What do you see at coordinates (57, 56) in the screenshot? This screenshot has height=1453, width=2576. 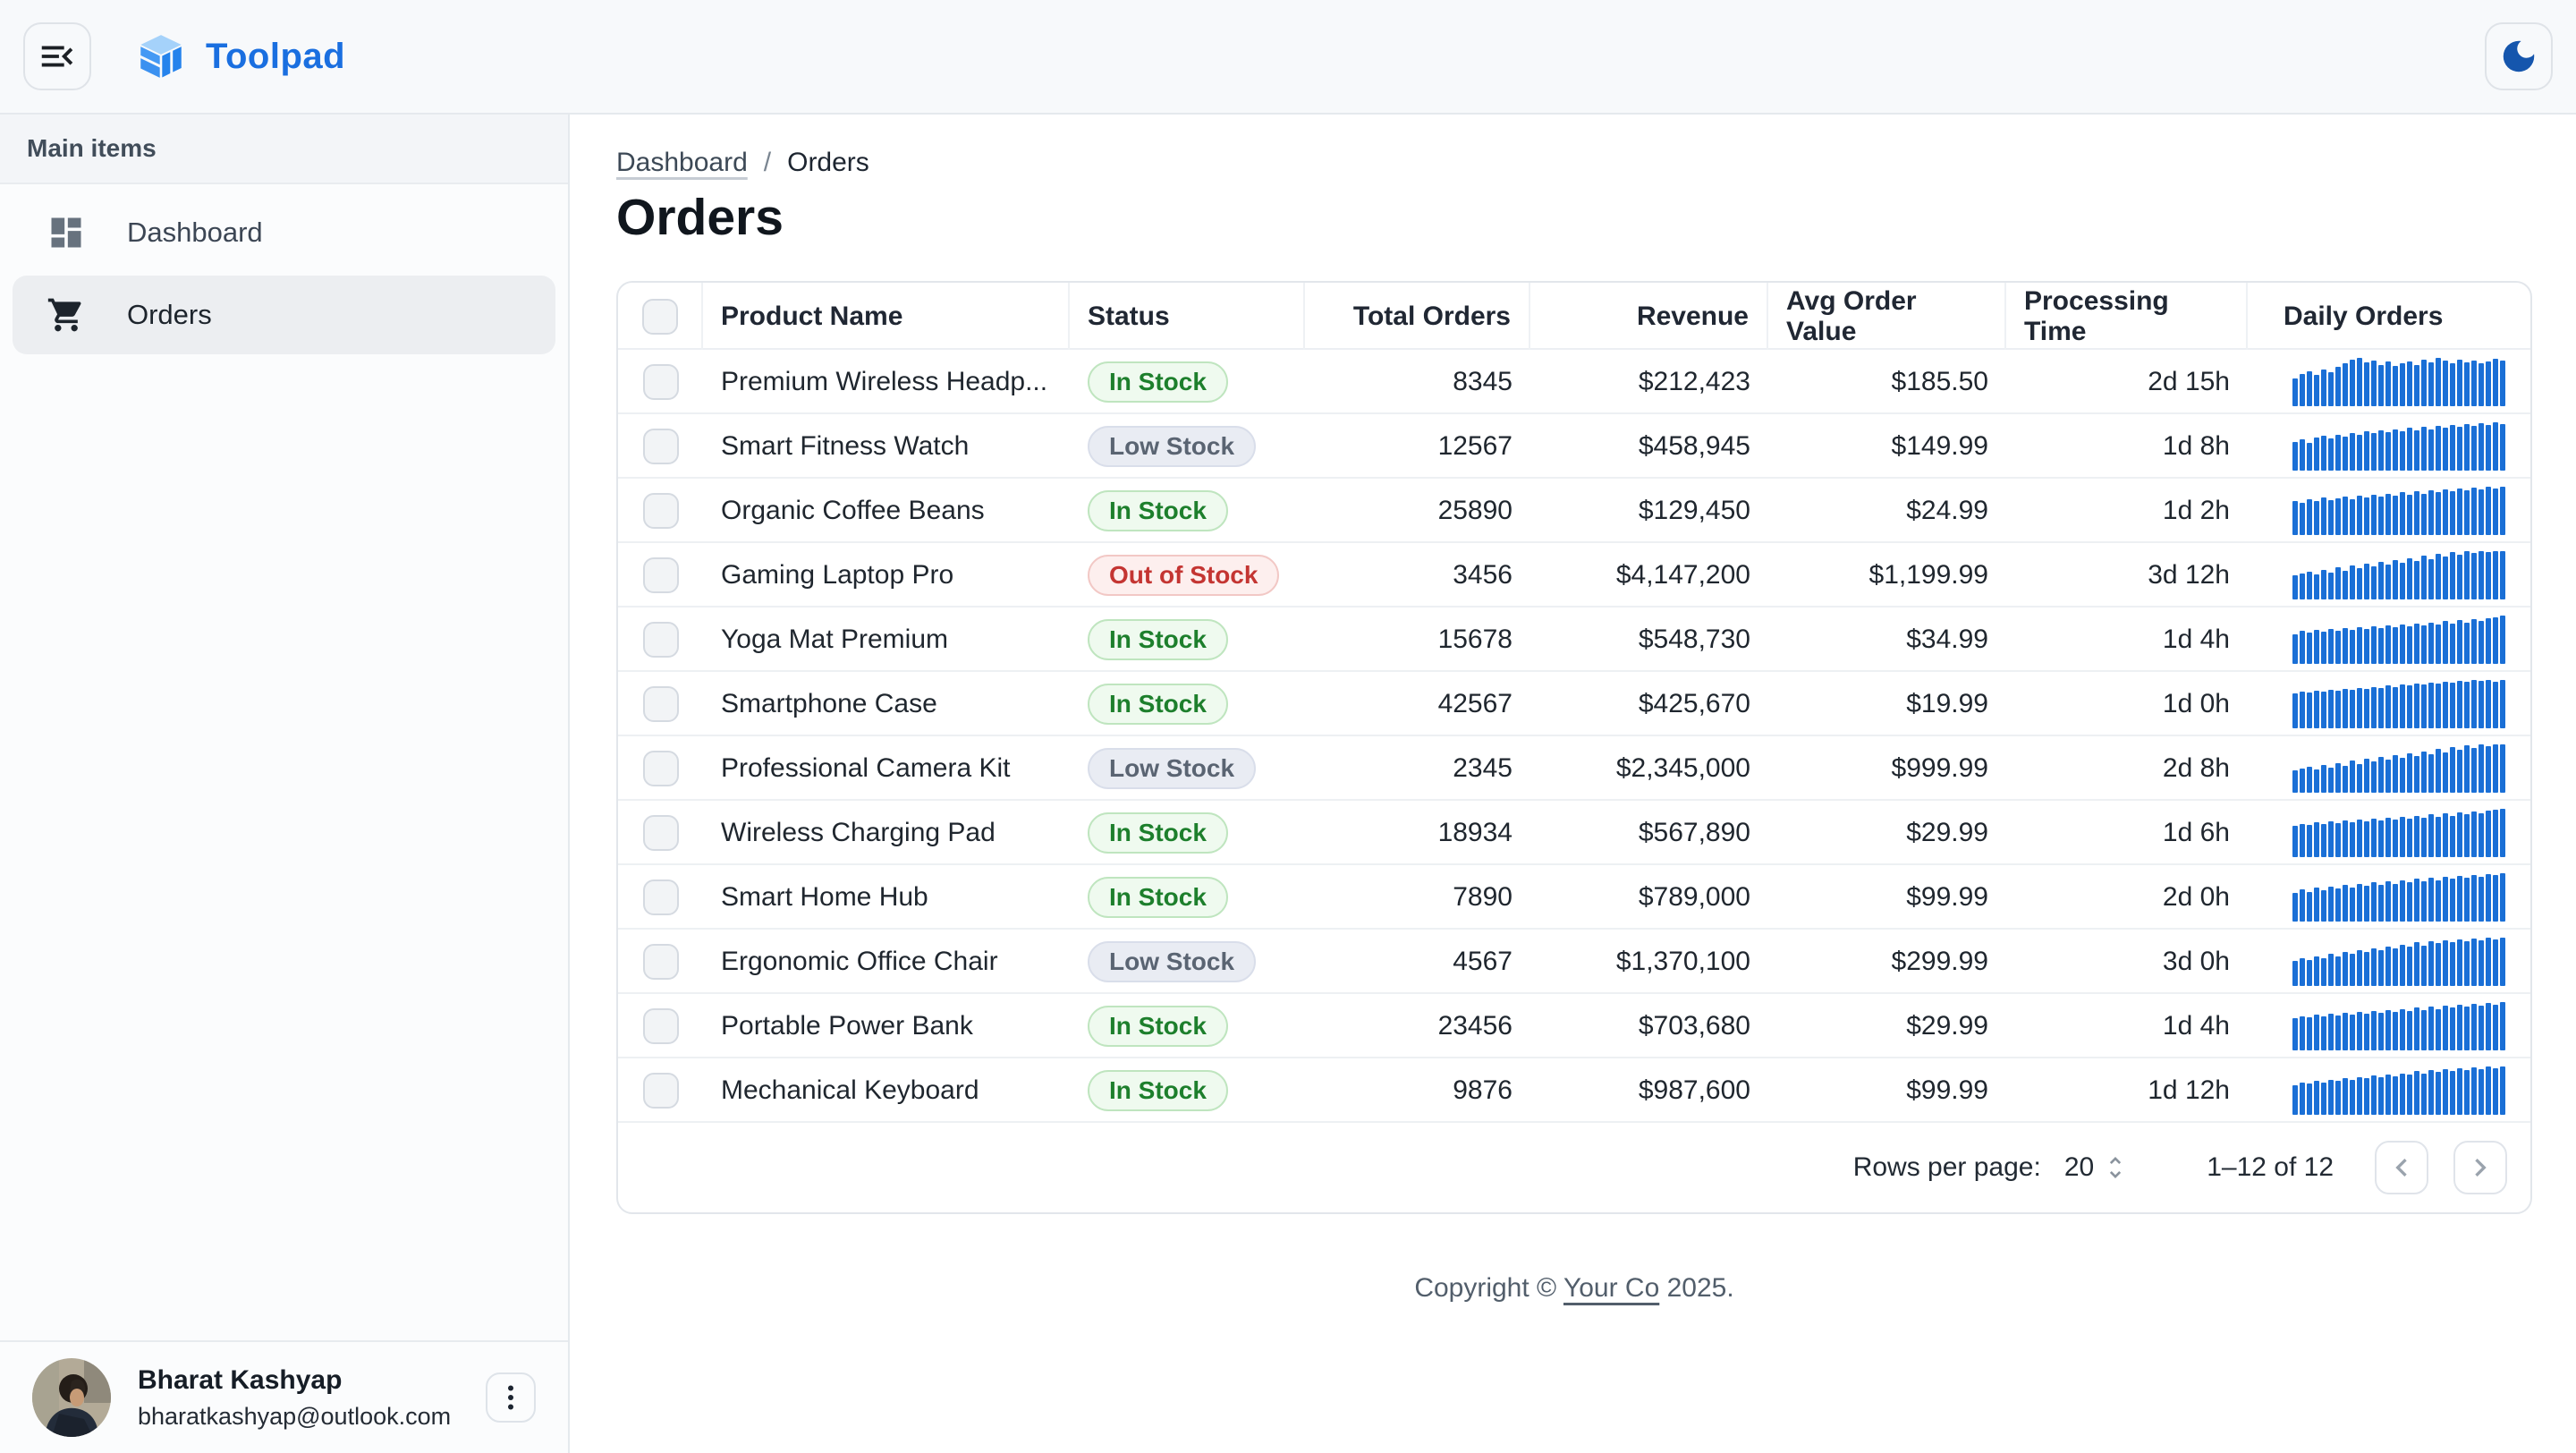 I see `collapse-menu-button` at bounding box center [57, 56].